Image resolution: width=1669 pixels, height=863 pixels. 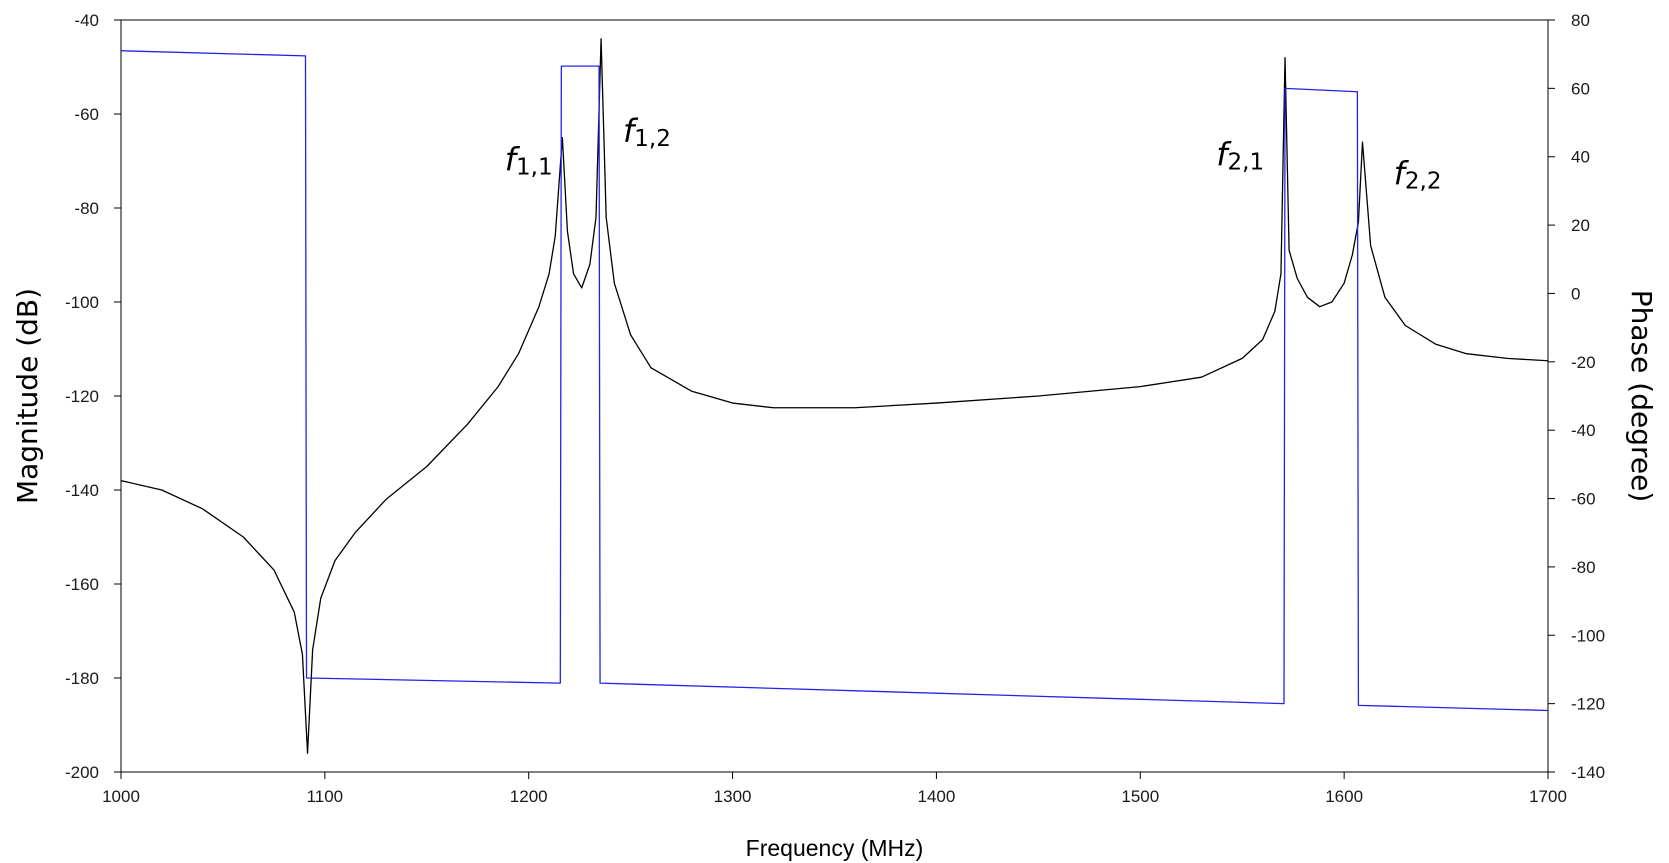 What do you see at coordinates (1588, 772) in the screenshot?
I see `right-y-tick-label: -140` at bounding box center [1588, 772].